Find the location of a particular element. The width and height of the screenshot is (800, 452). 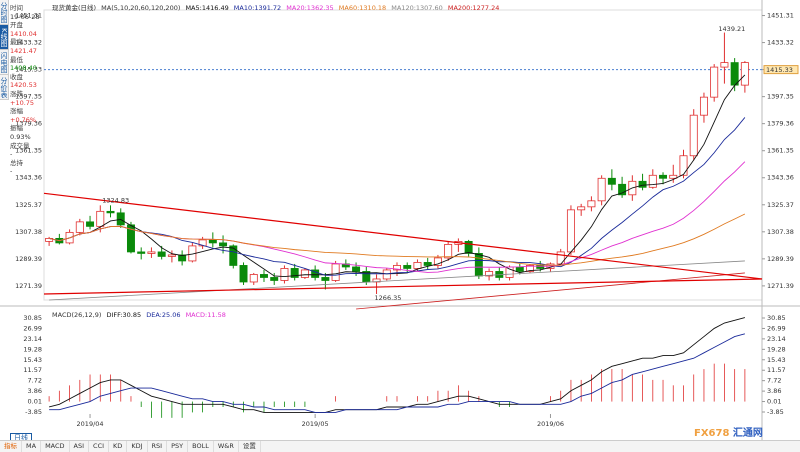

hold-value: - is located at coordinates (11, 171).